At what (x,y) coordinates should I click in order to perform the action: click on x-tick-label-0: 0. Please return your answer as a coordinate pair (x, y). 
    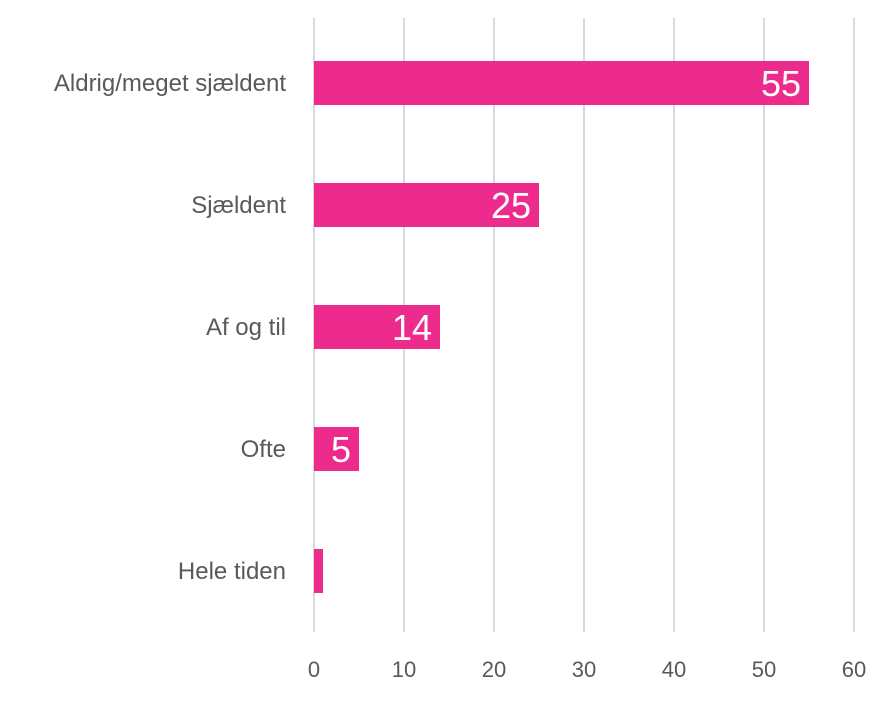
    Looking at the image, I should click on (314, 669).